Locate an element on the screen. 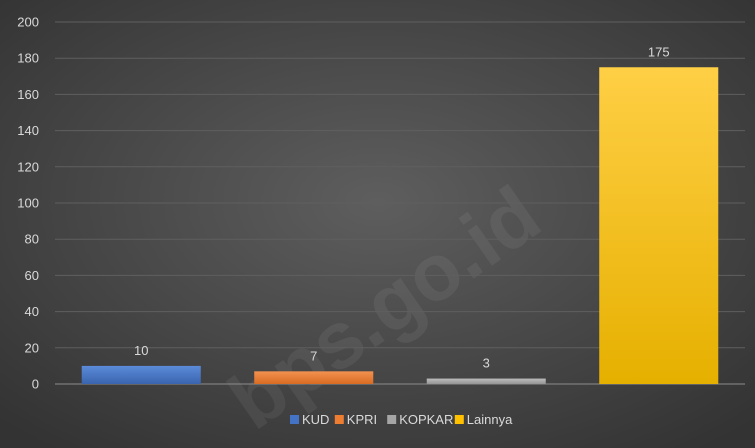  legend-label-lainnya: Lainnya is located at coordinates (490, 419).